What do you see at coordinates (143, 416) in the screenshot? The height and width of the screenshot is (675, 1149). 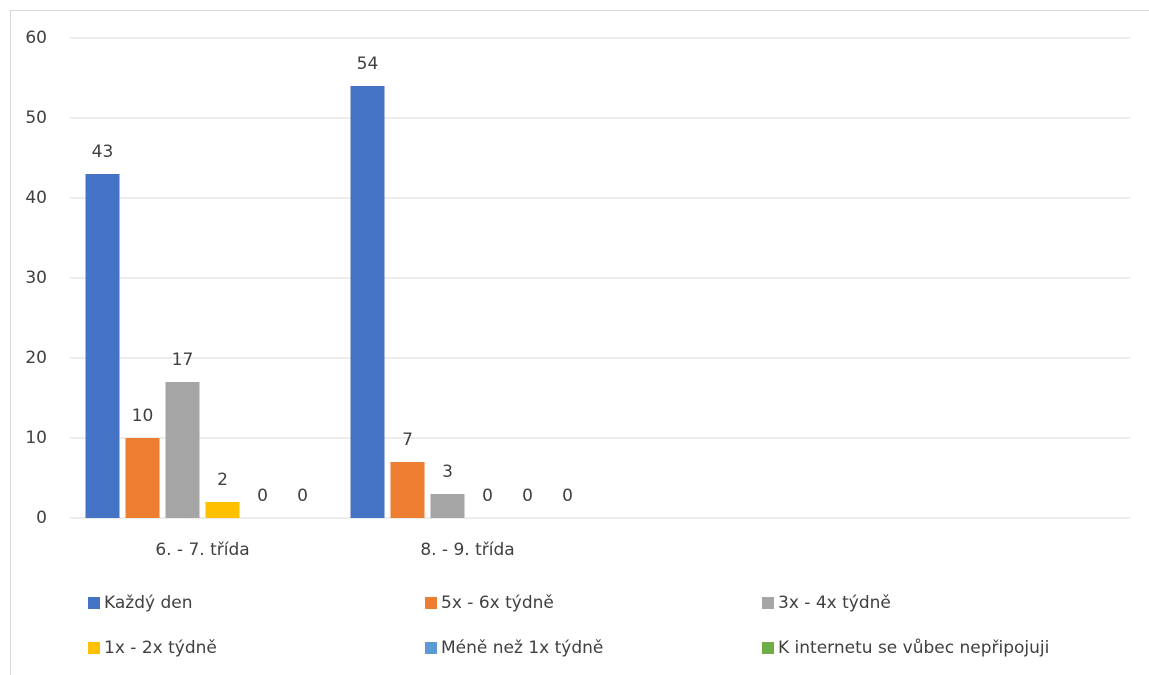 I see `data-label: 10` at bounding box center [143, 416].